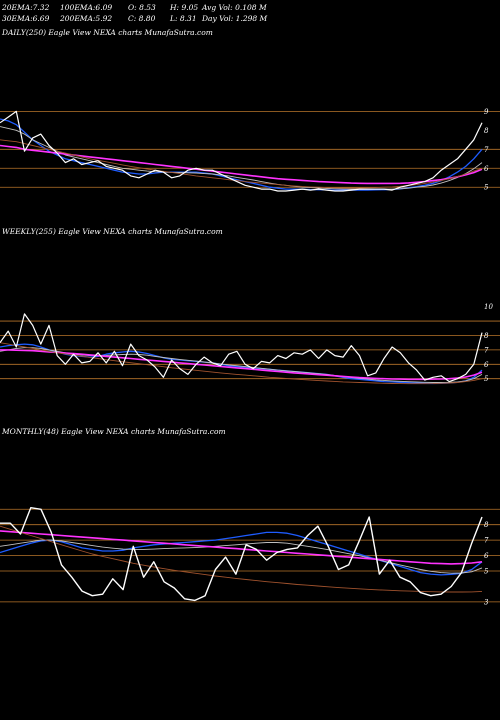 This screenshot has width=500, height=720. I want to click on stat-label: 30EMA:, so click(17, 18).